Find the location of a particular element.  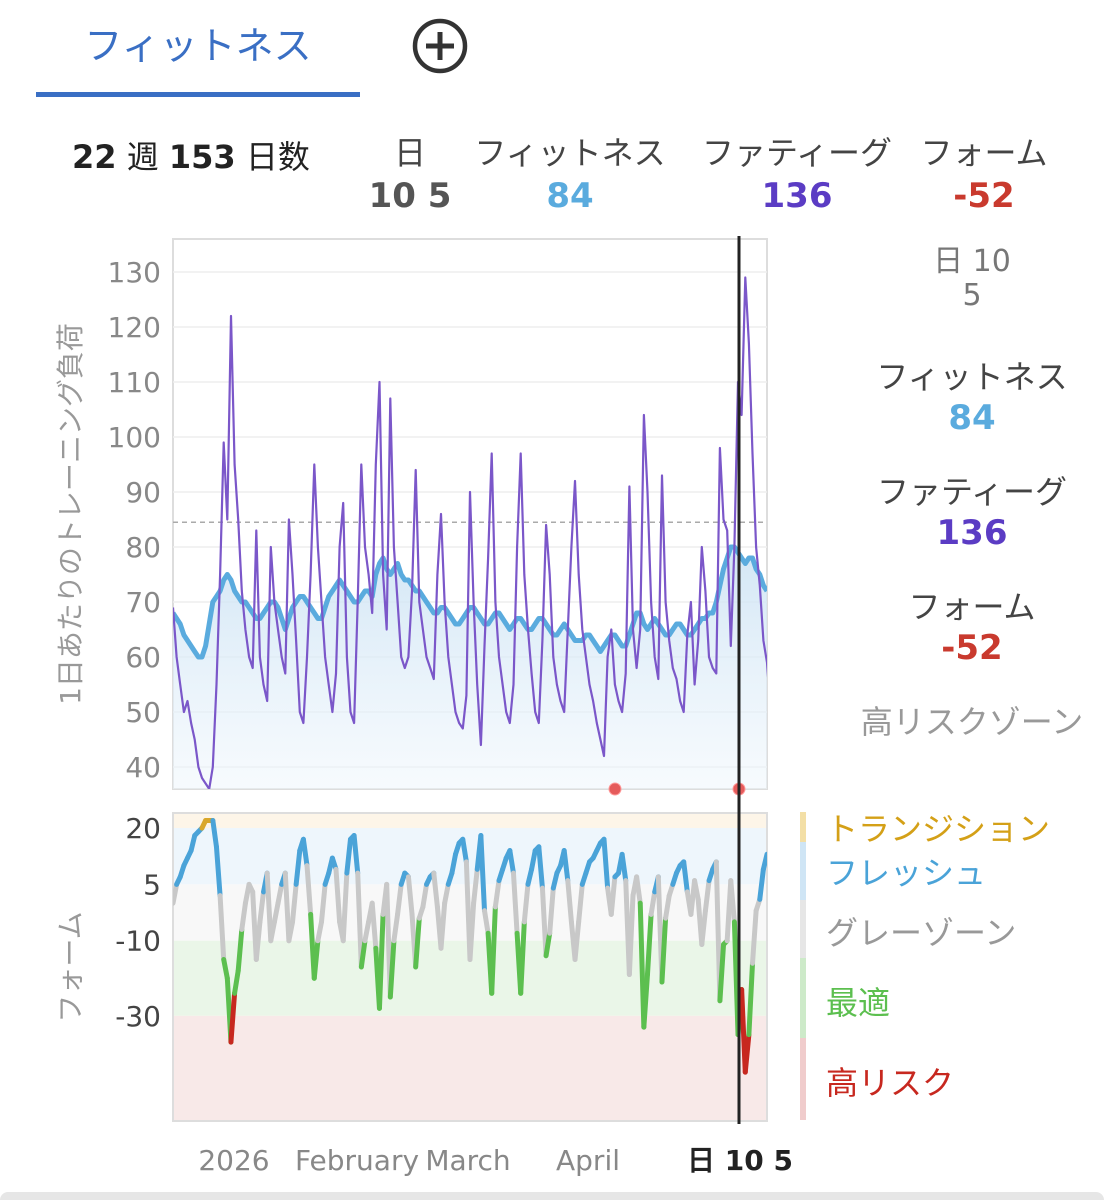

stat-fatigue-value: 136 is located at coordinates (797, 196).